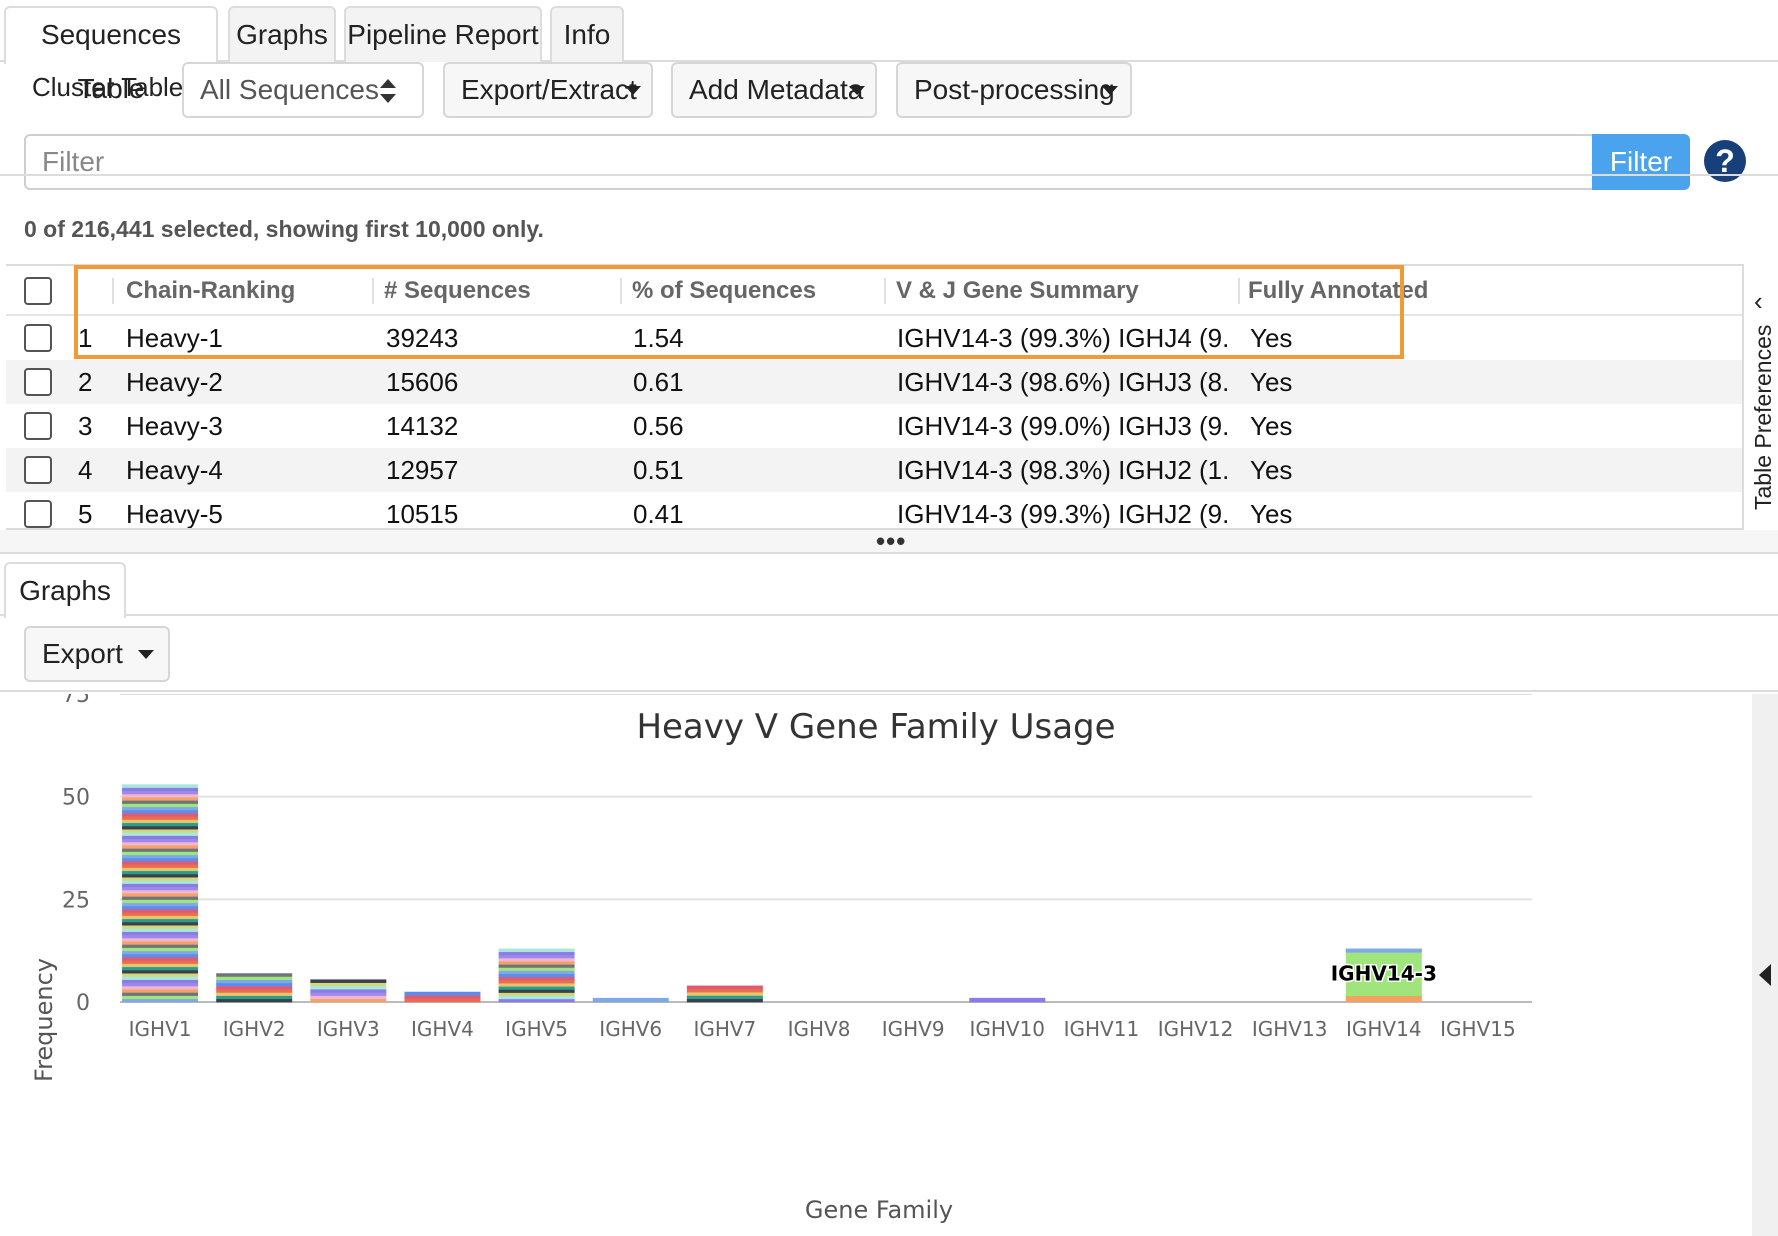  I want to click on add-metadata-button: Add Metadata, so click(774, 90).